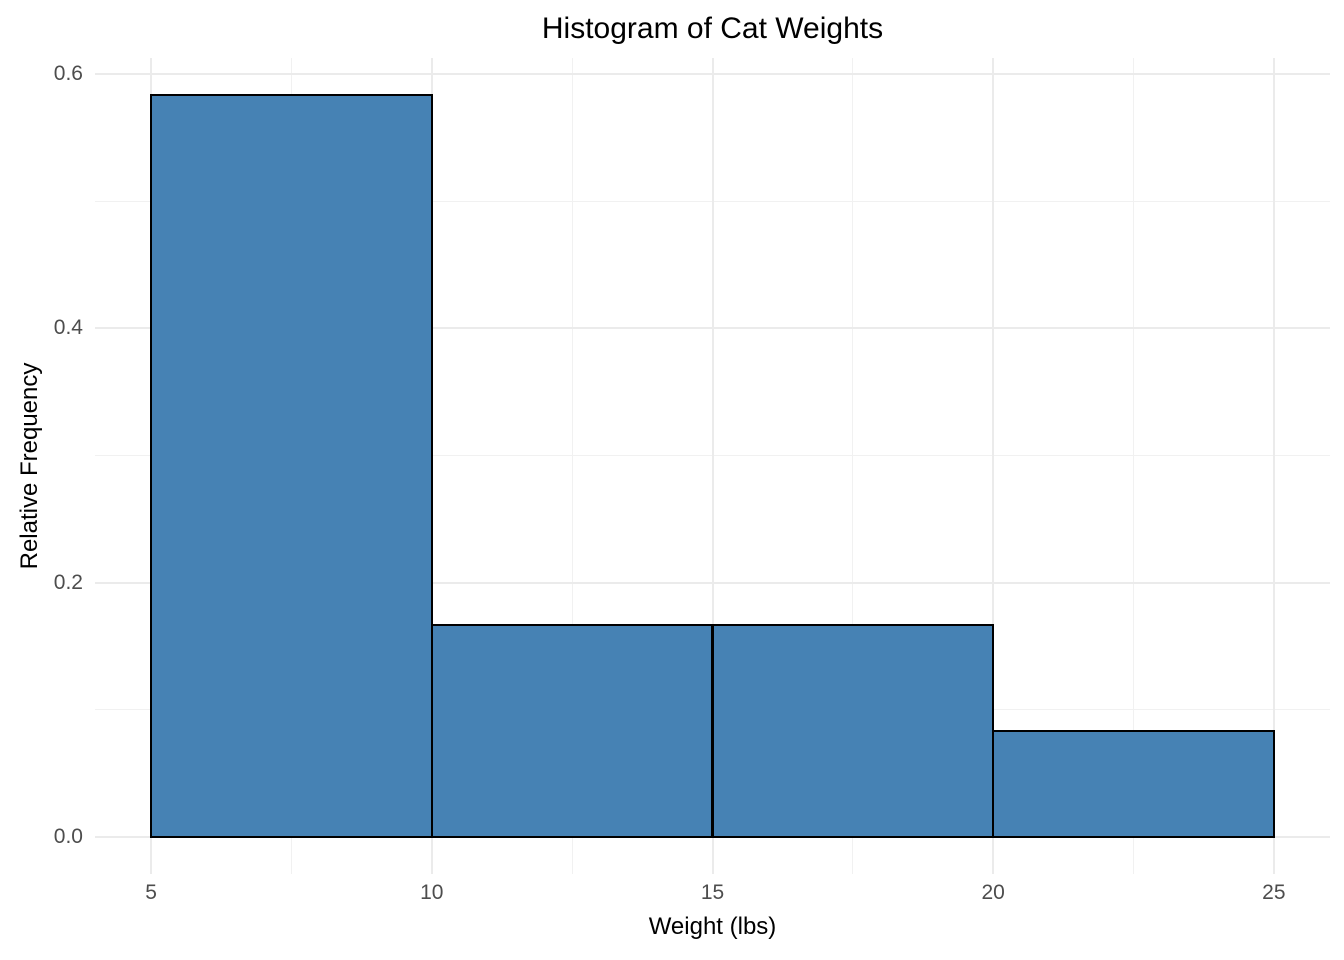 The width and height of the screenshot is (1344, 960). I want to click on y-tick-label: 0.4, so click(68, 328).